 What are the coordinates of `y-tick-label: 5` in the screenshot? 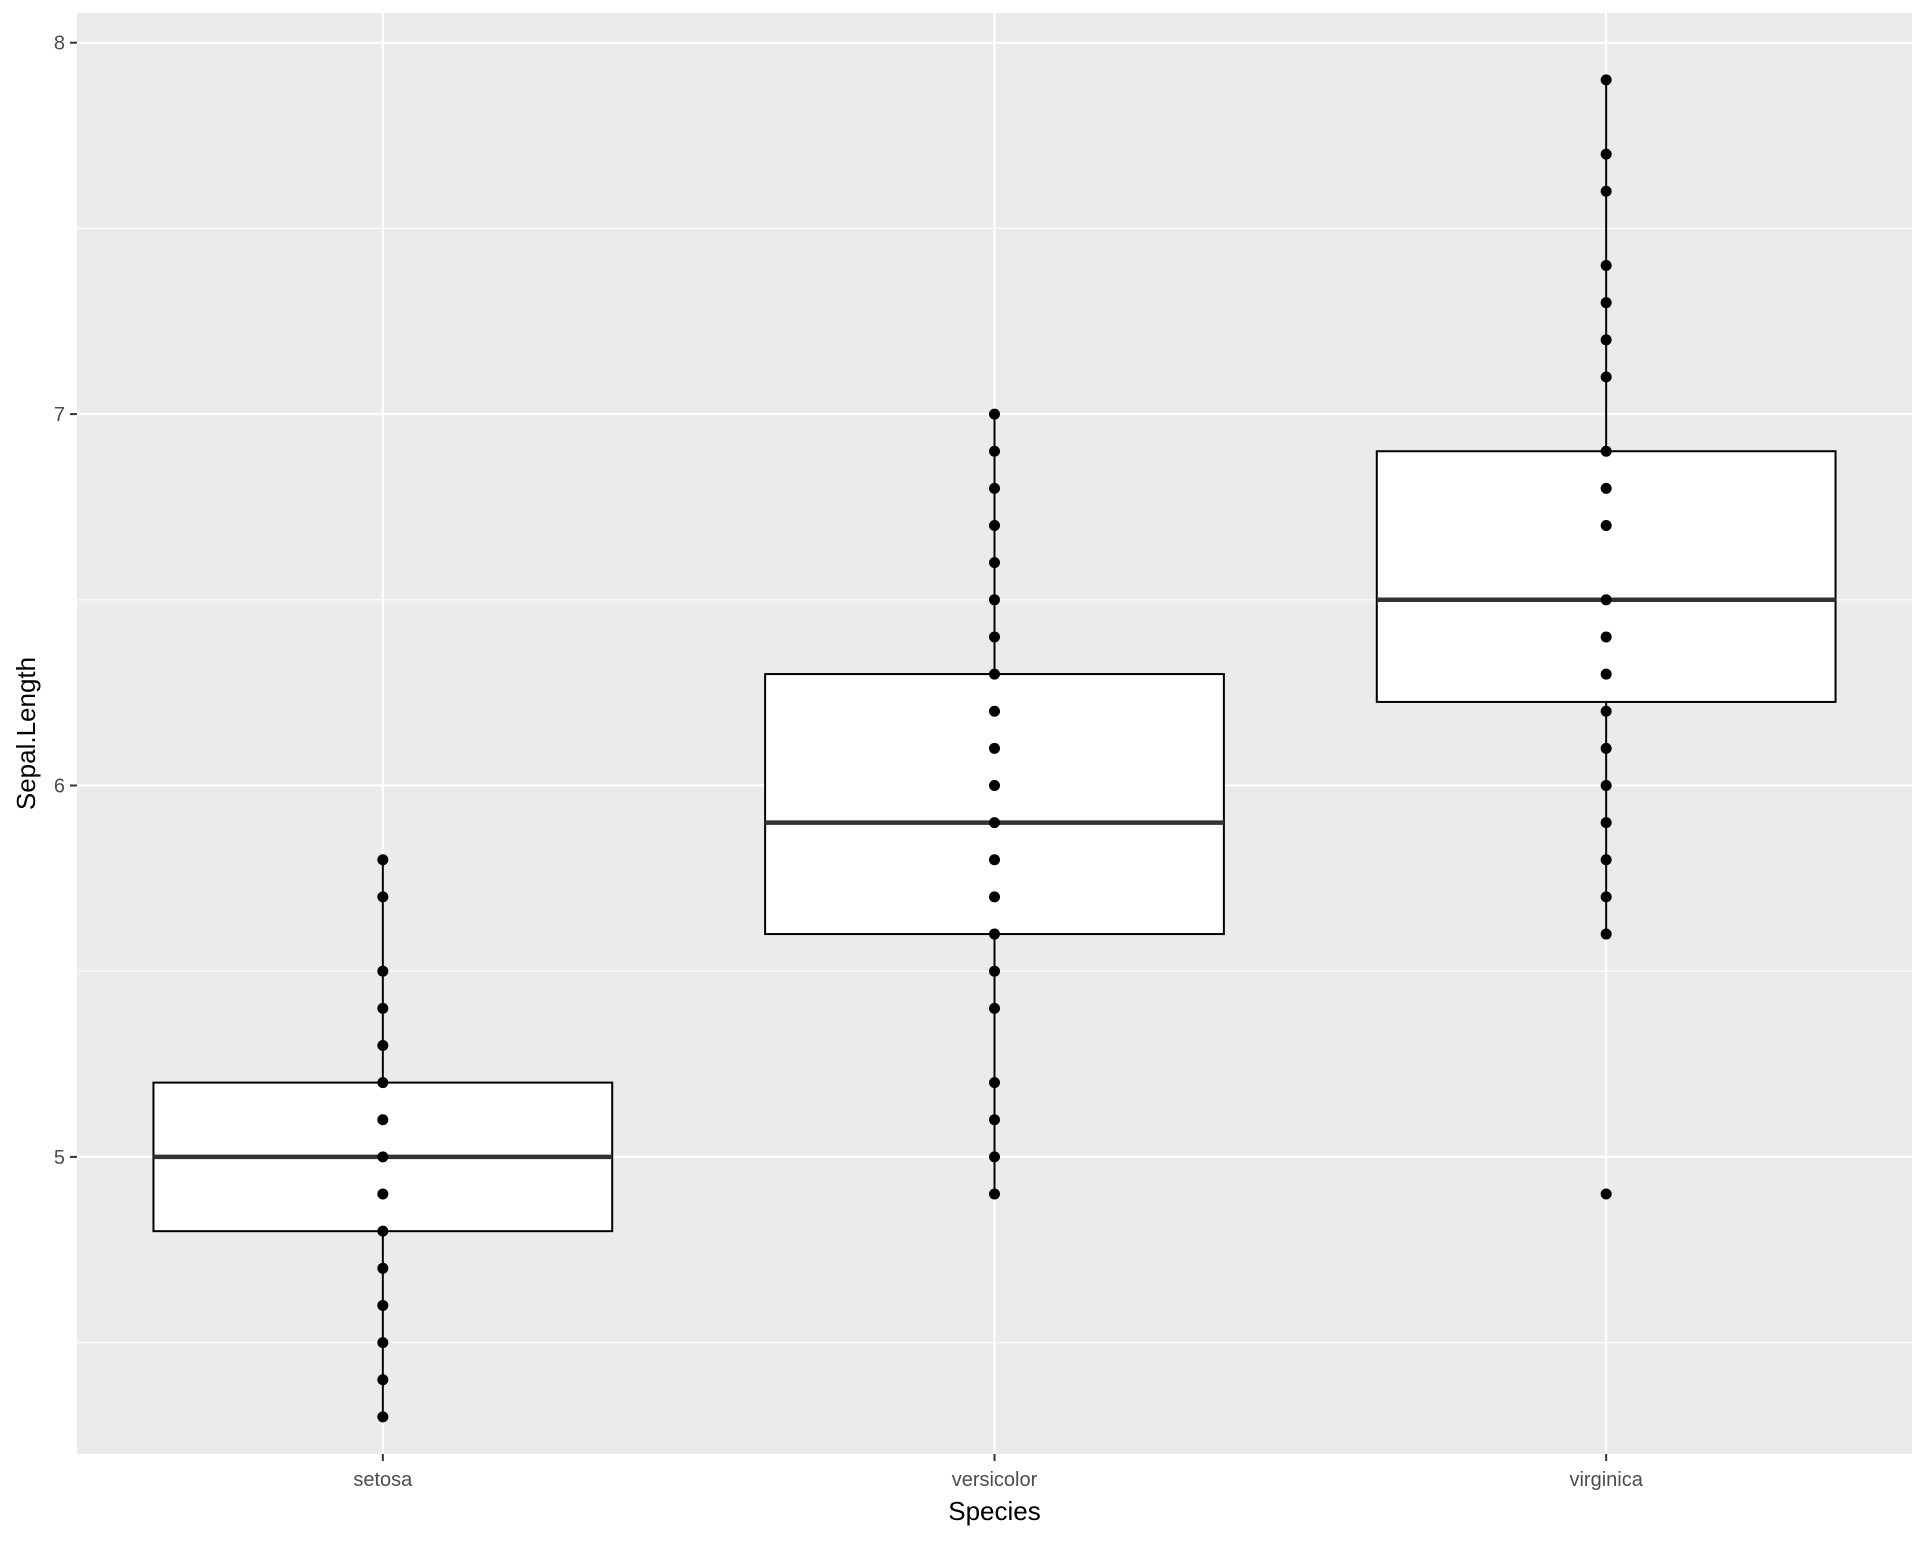 It's located at (59, 1158).